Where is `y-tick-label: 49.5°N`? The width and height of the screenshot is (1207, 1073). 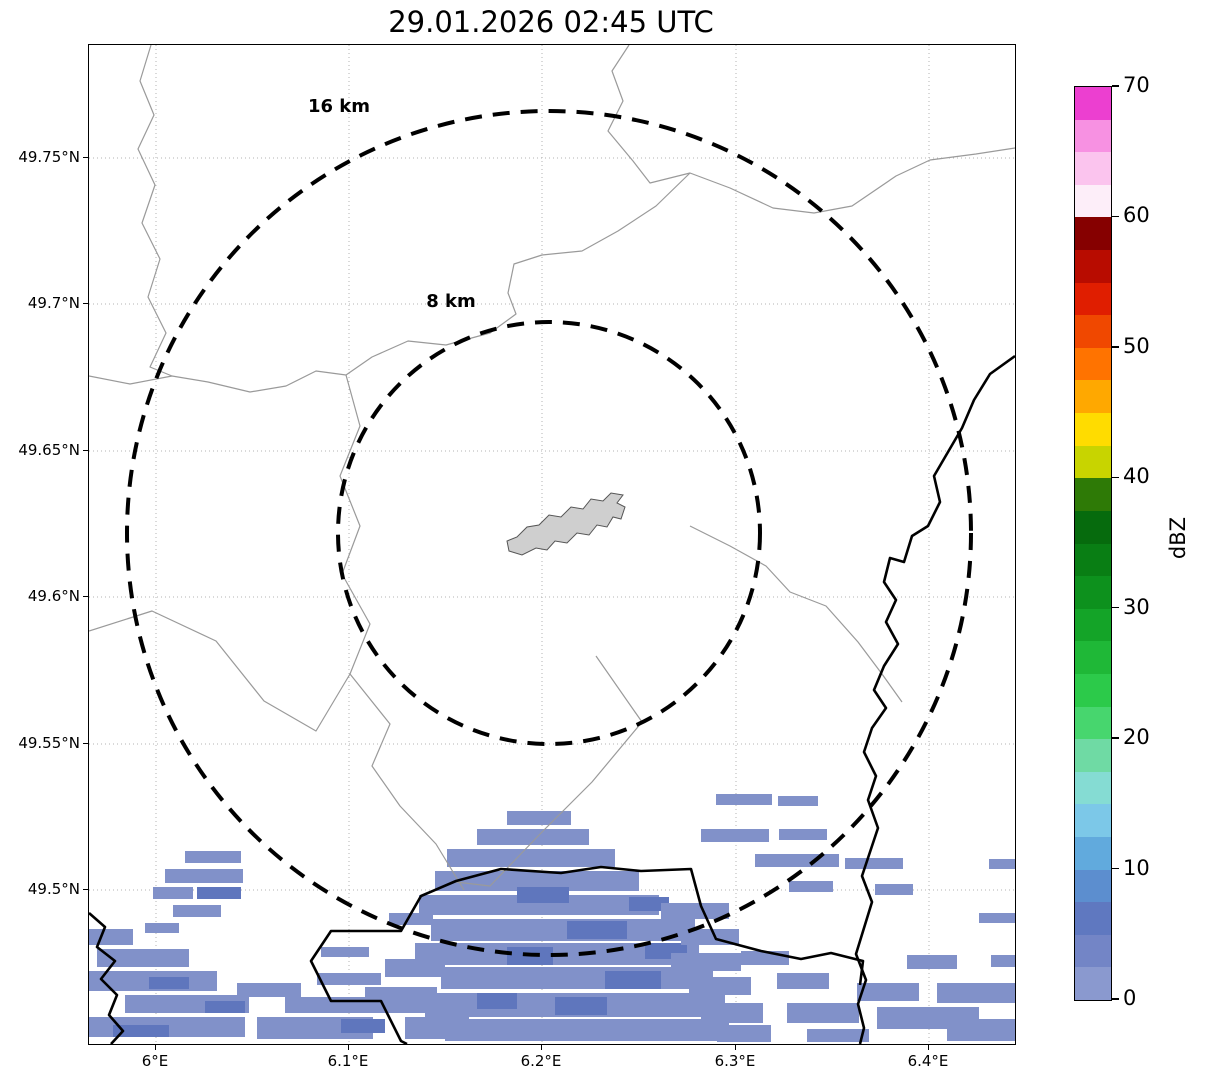 y-tick-label: 49.5°N is located at coordinates (53, 889).